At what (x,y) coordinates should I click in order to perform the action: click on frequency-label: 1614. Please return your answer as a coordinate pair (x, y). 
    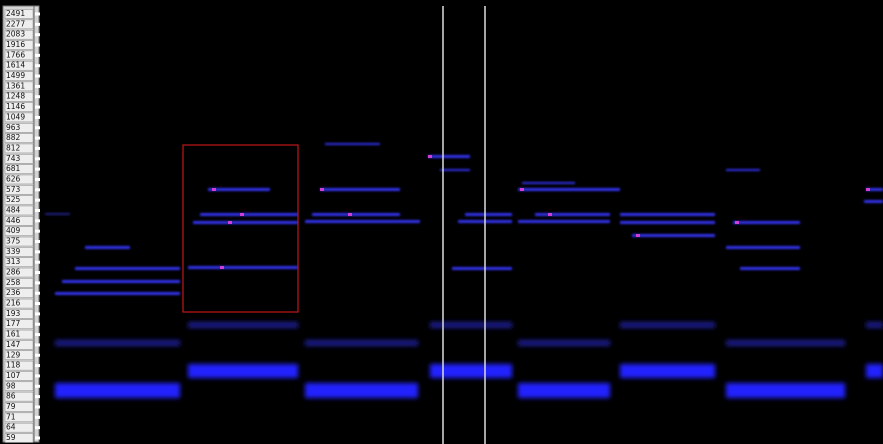
    Looking at the image, I should click on (15, 65).